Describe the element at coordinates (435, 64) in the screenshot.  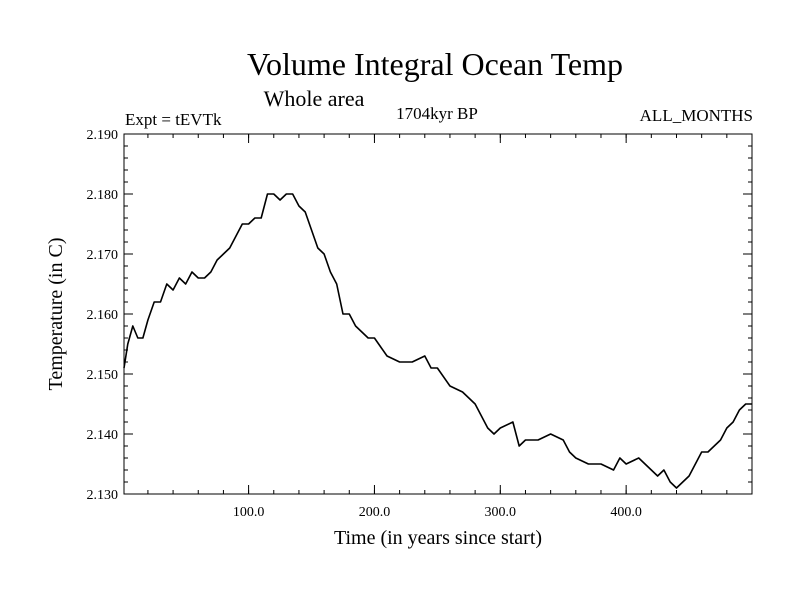
I see `chart-title: Volume Integral Ocean Temp` at that location.